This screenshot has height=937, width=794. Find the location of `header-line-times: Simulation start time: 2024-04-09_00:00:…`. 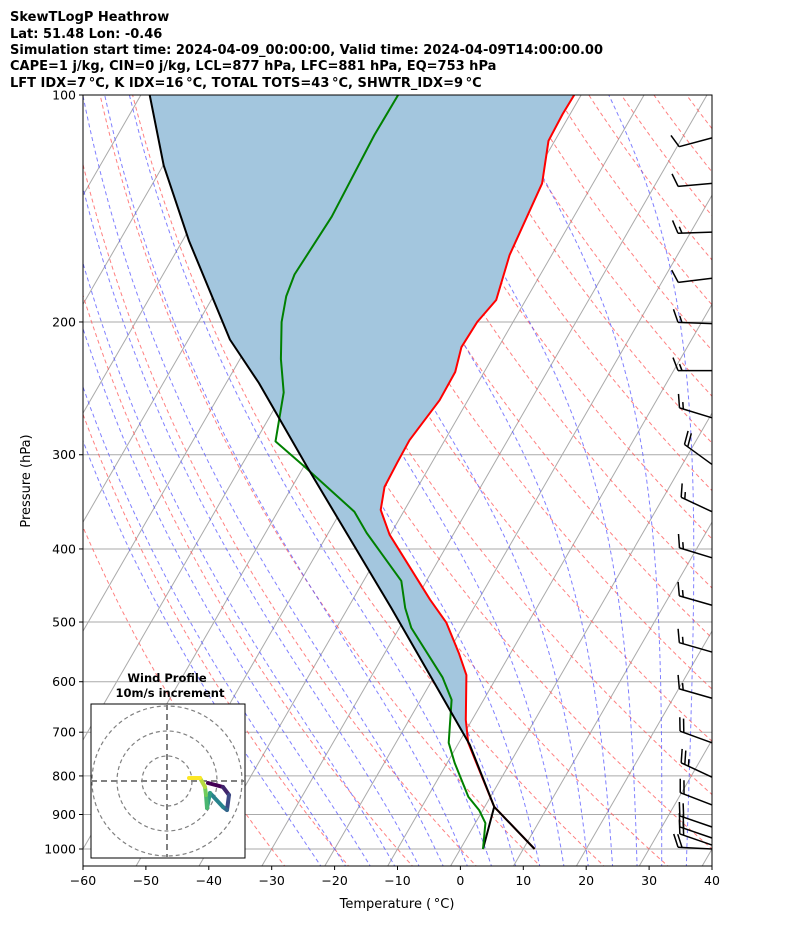

header-line-times: Simulation start time: 2024-04-09_00:00:… is located at coordinates (306, 50).